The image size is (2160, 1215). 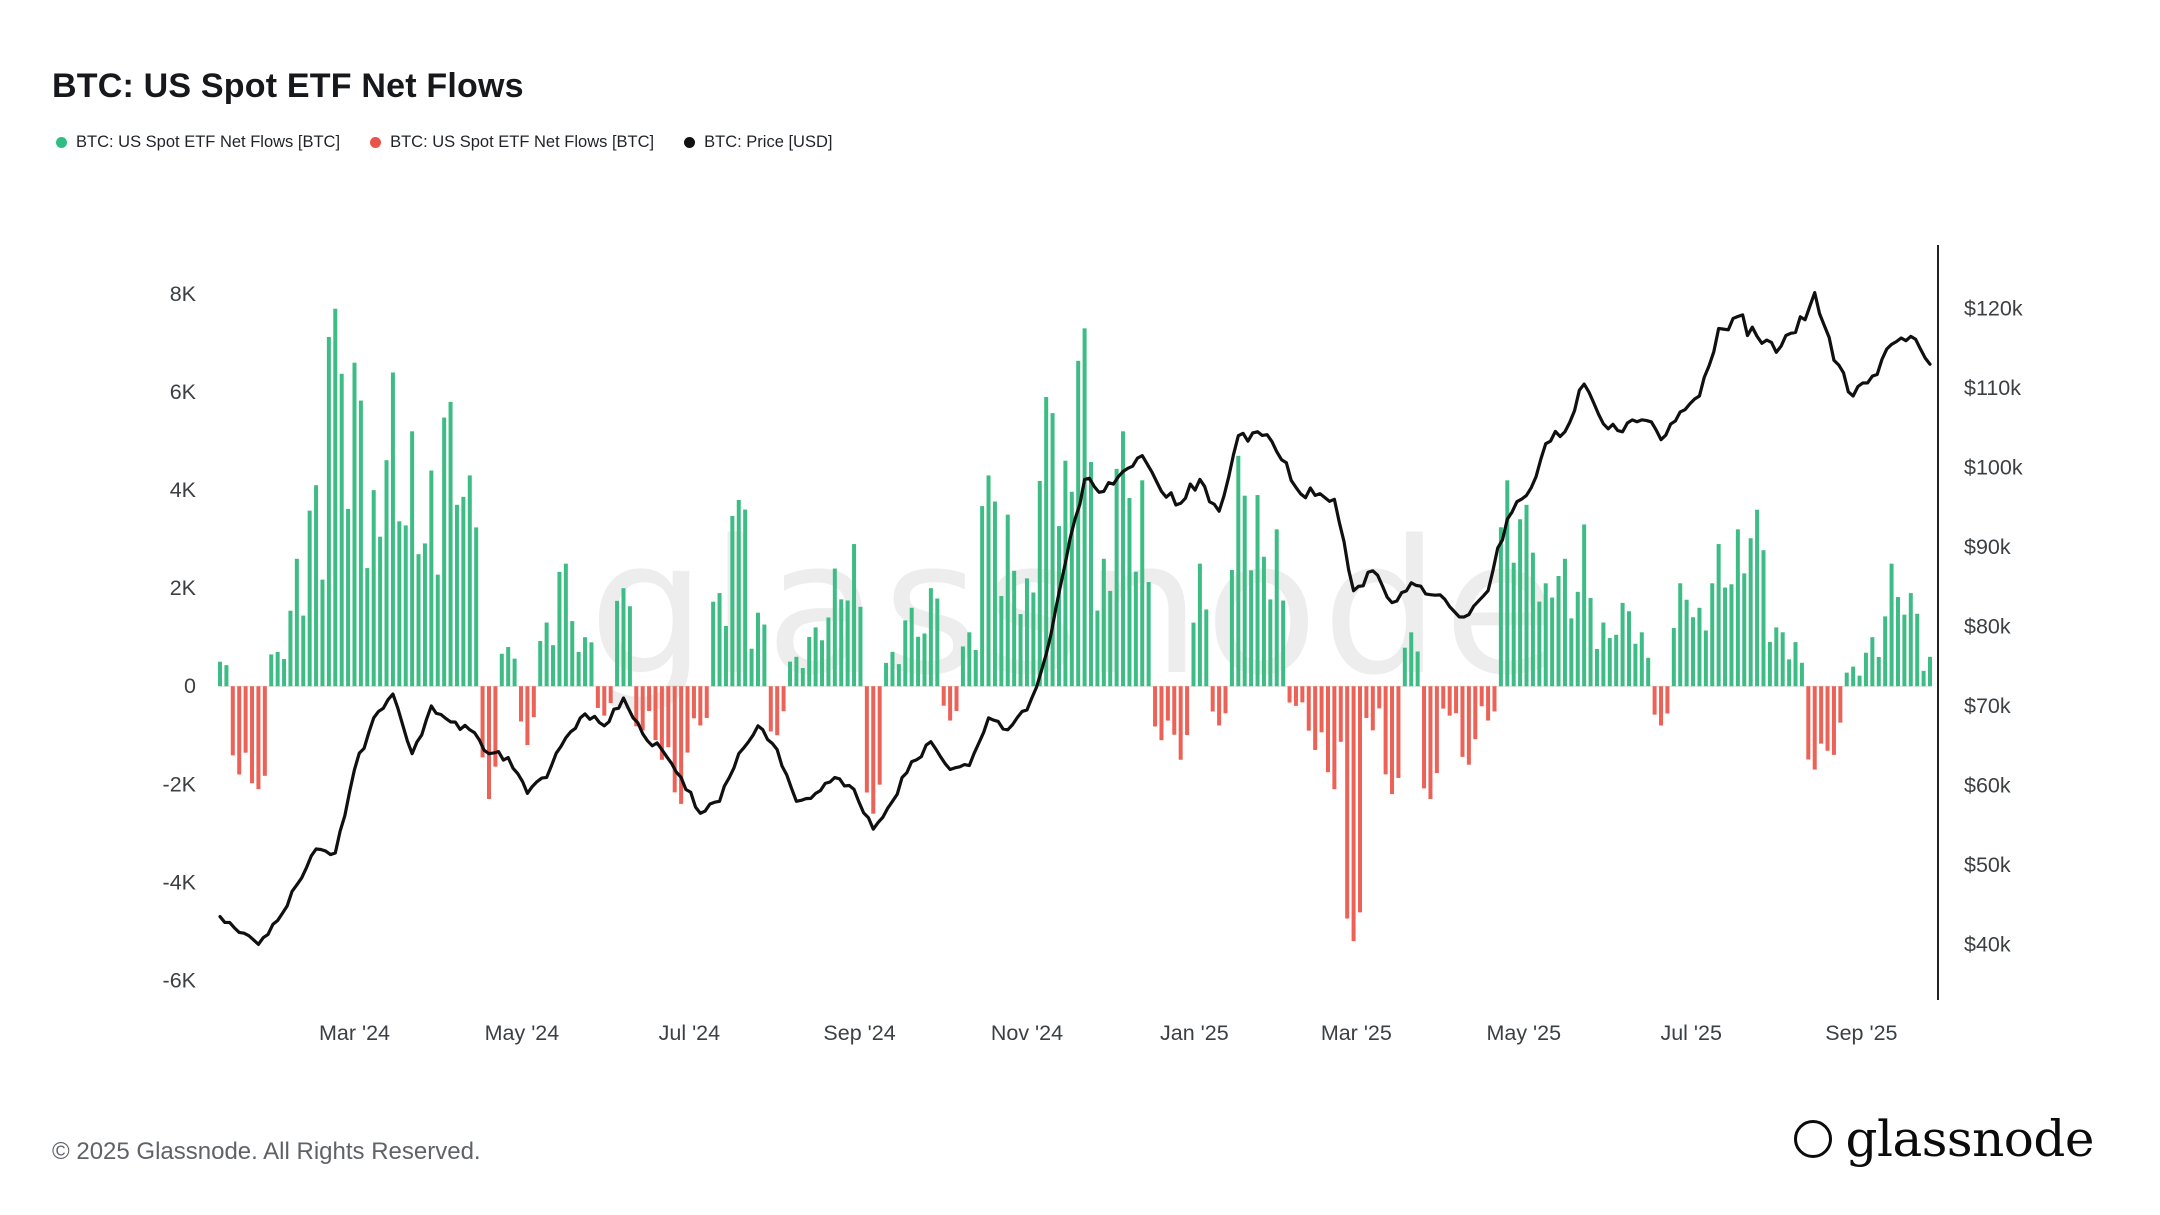 I want to click on x-axis-tick-label: Mar '25, so click(x=1356, y=1033).